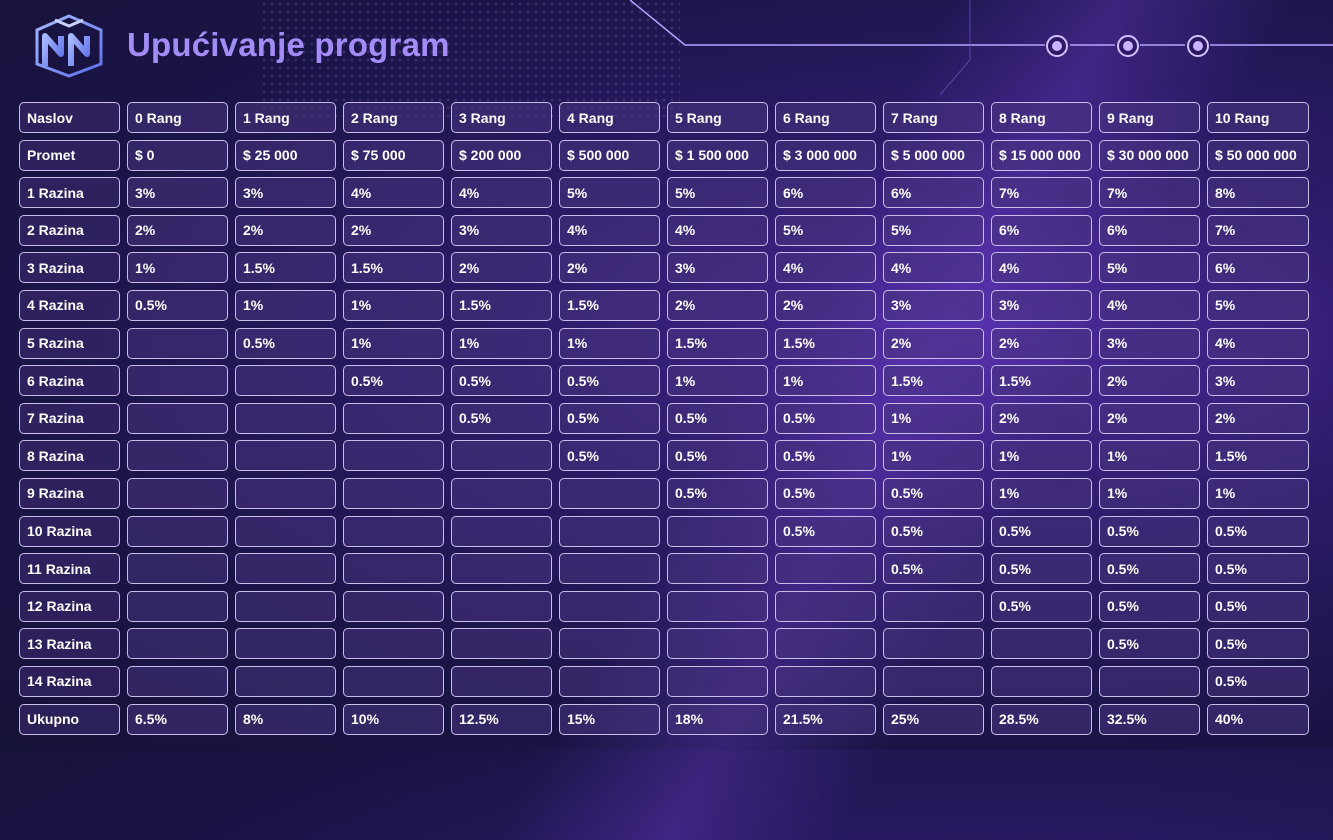  What do you see at coordinates (69, 117) in the screenshot?
I see `header-cell-title: Naslov` at bounding box center [69, 117].